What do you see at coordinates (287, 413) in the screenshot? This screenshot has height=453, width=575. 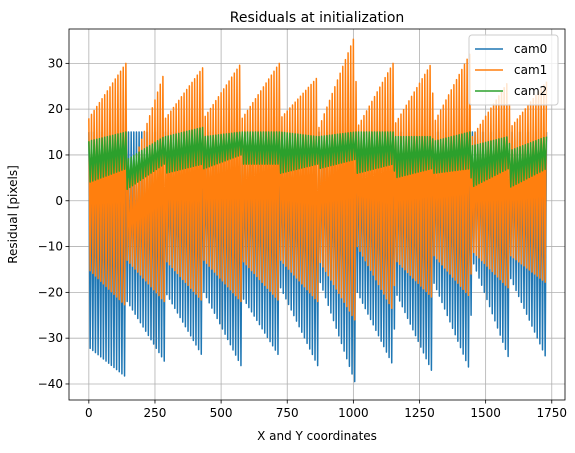 I see `x-tick-label: 750` at bounding box center [287, 413].